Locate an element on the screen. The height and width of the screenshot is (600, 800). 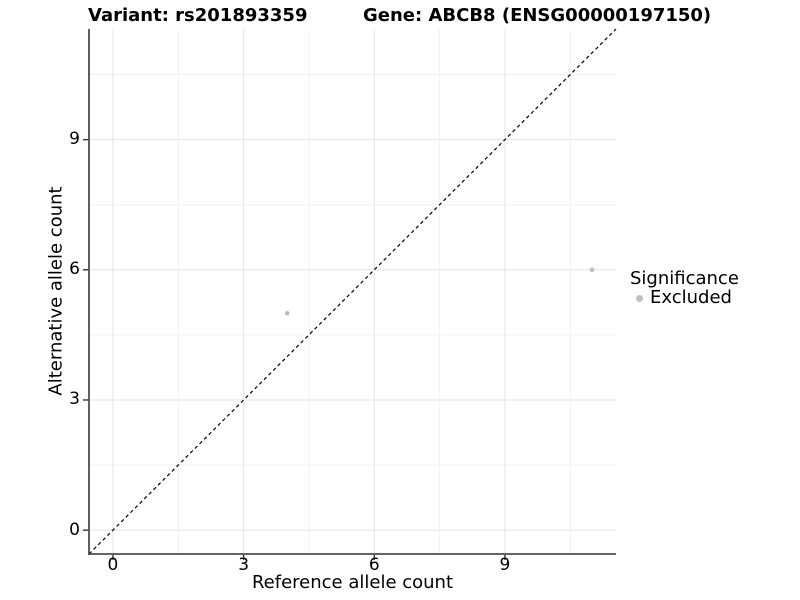
y-tick-label: 0 is located at coordinates (74, 529).